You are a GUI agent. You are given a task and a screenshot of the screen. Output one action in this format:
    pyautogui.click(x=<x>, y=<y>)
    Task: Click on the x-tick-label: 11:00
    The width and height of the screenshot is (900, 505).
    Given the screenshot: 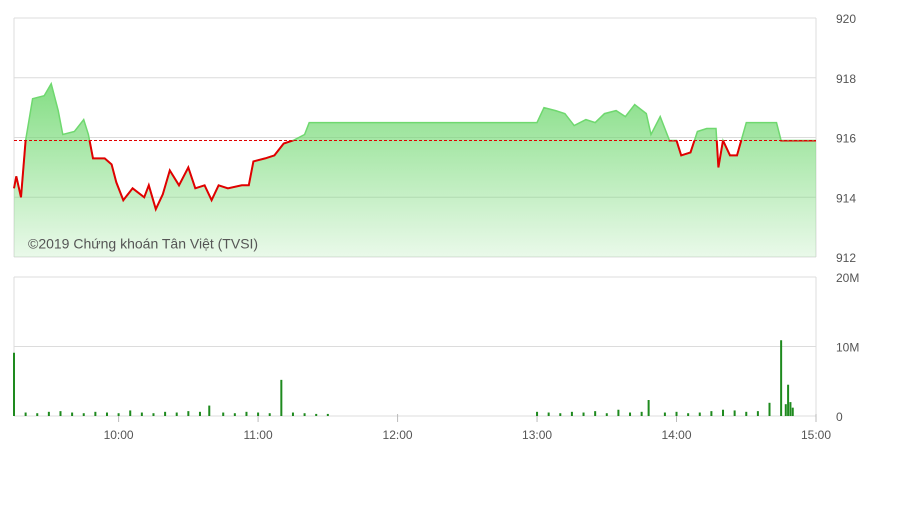 What is the action you would take?
    pyautogui.click(x=258, y=435)
    